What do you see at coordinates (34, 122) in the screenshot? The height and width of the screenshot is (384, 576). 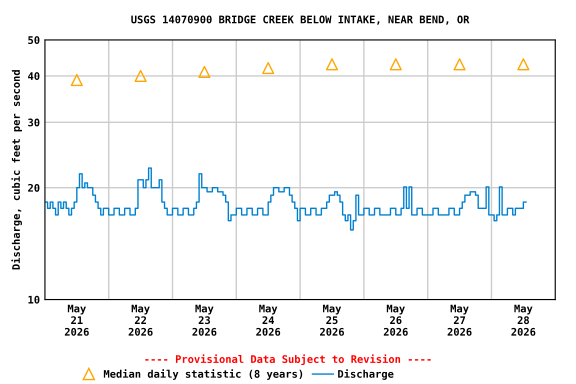 I see `y-tick-label: 30` at bounding box center [34, 122].